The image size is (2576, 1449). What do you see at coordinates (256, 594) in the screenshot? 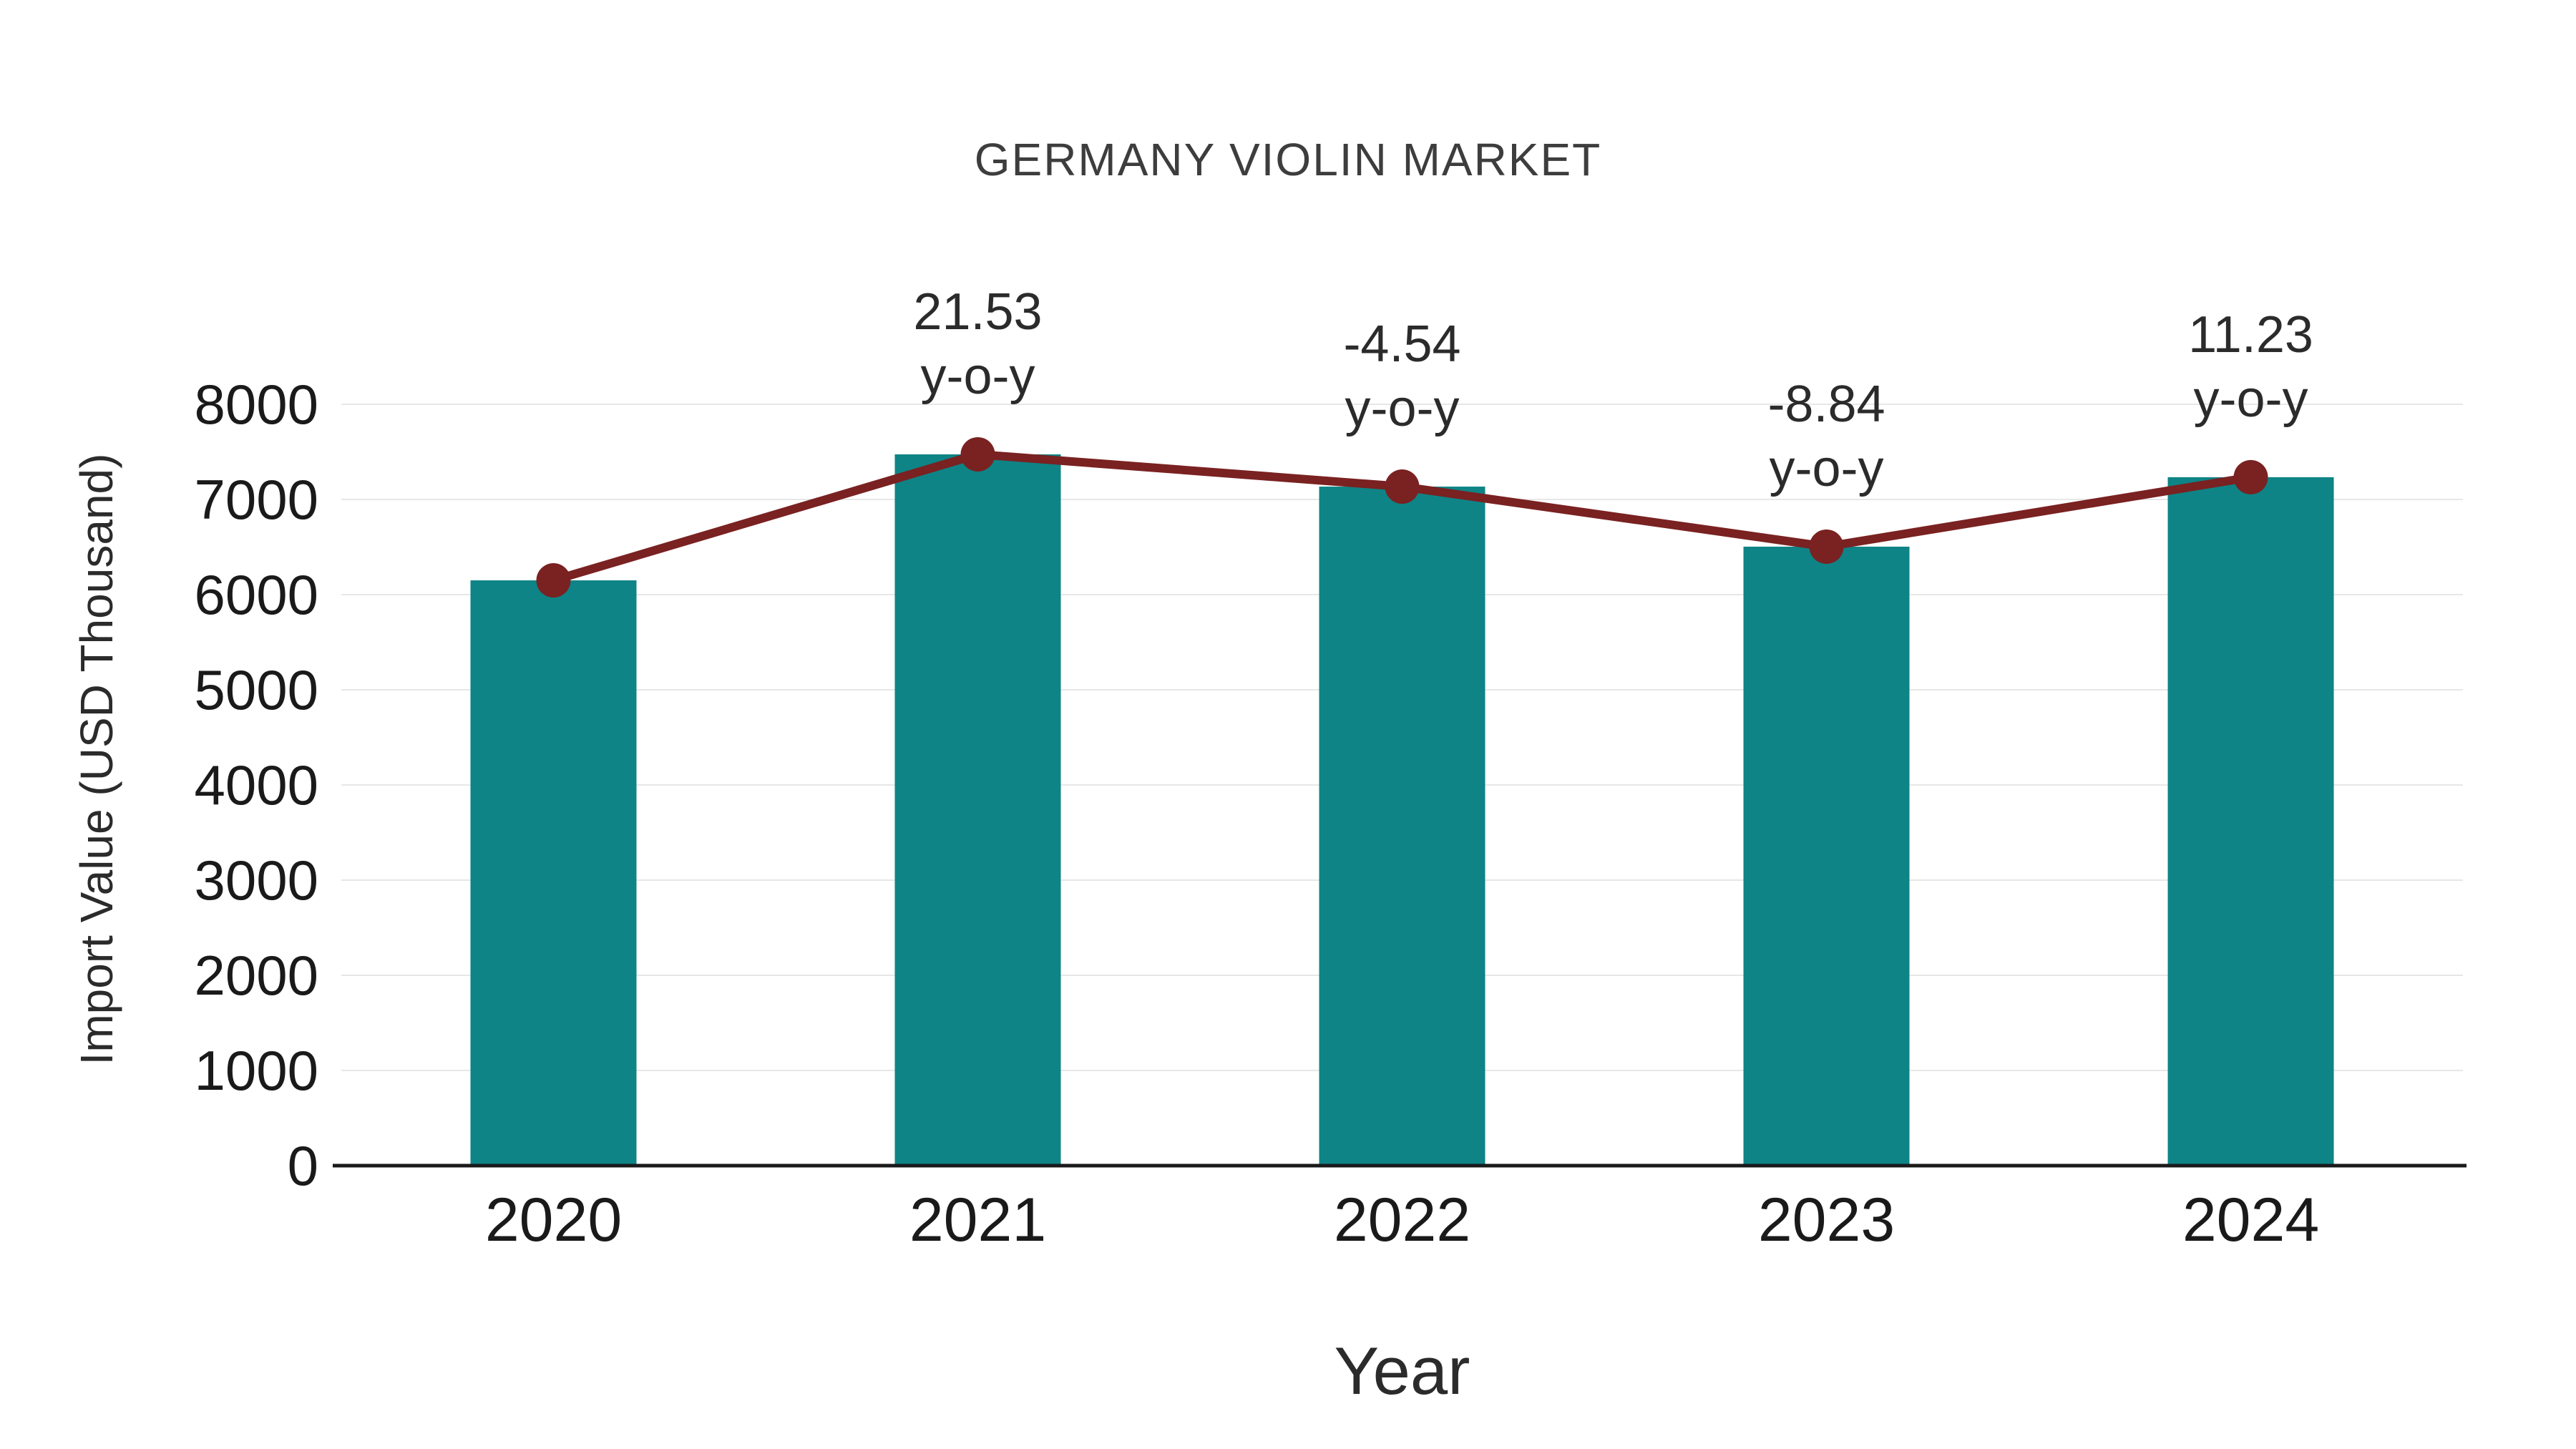
I see `y-tick-label: 6000` at bounding box center [256, 594].